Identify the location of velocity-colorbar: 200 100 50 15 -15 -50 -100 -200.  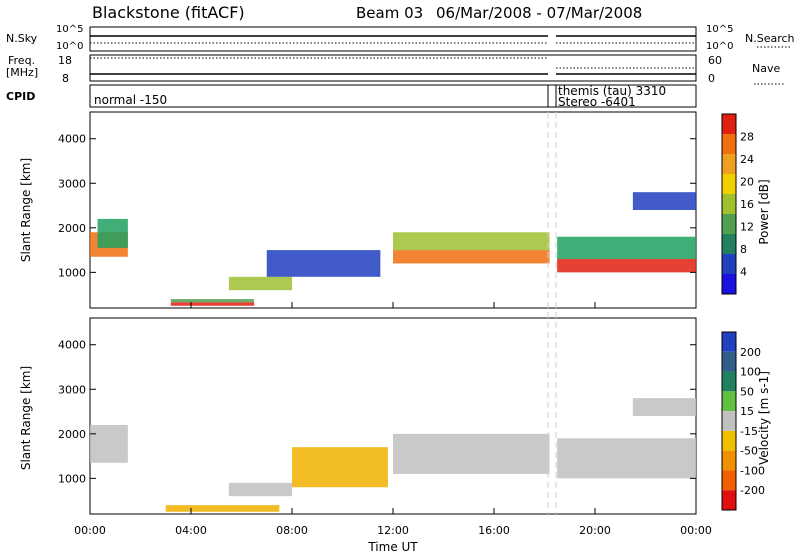
(743, 421).